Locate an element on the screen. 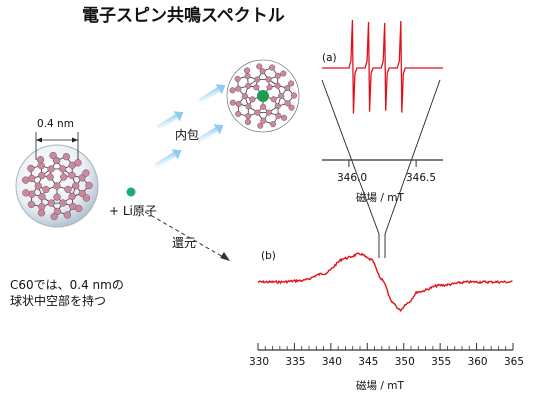  panel-b-tick-label: 355 is located at coordinates (441, 362).